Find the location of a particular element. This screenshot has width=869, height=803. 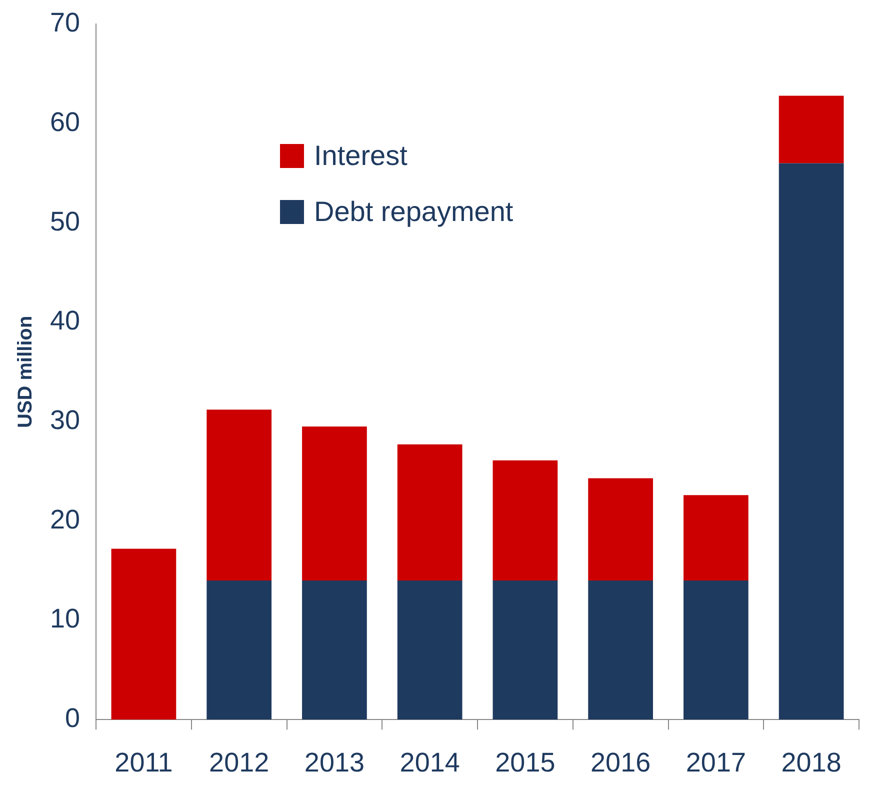

x-tick-label: 2013 is located at coordinates (334, 762).